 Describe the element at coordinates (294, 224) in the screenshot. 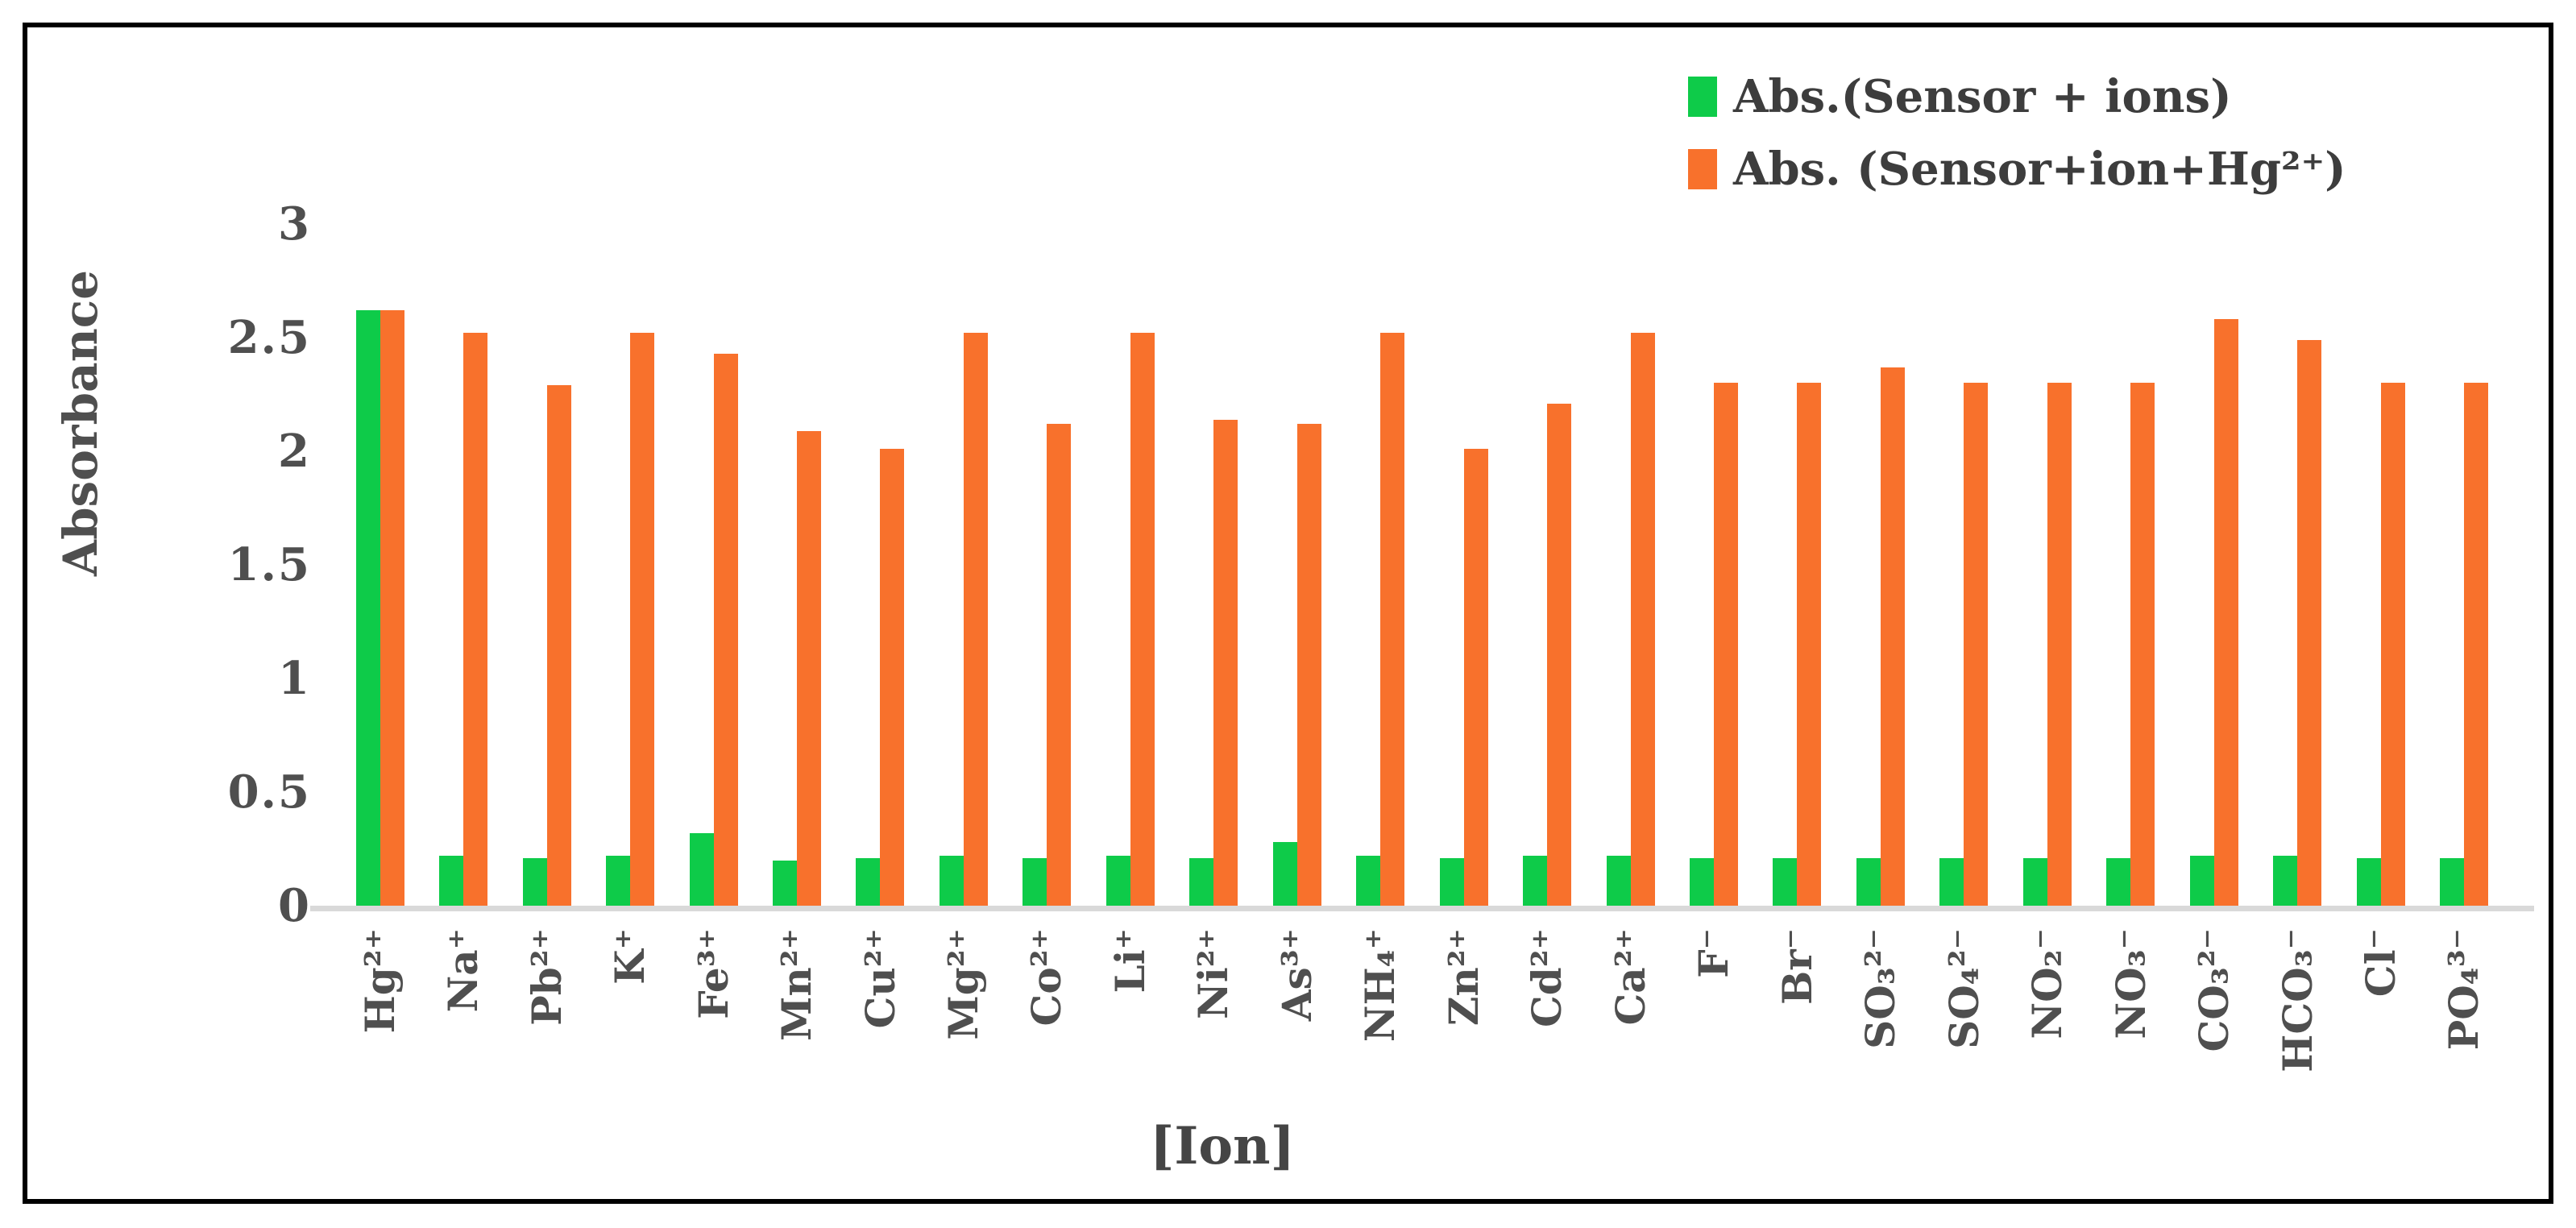

I see `y-tick-label: 3` at that location.